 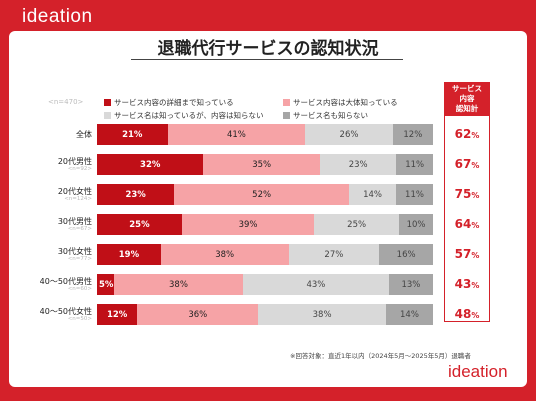 I want to click on legend-label-3: サービス名は知っているが、内容は知らない, so click(x=189, y=115).